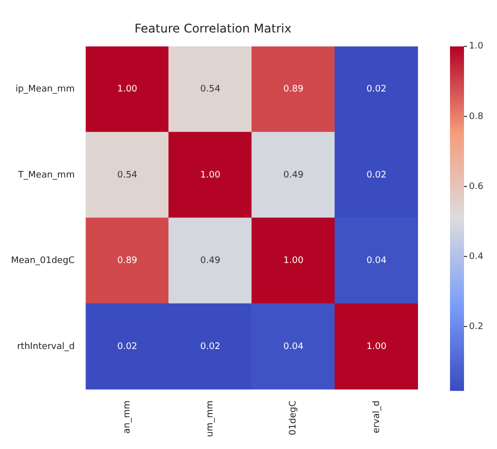 The image size is (497, 449). I want to click on color-bar-label: 0.8, so click(476, 117).